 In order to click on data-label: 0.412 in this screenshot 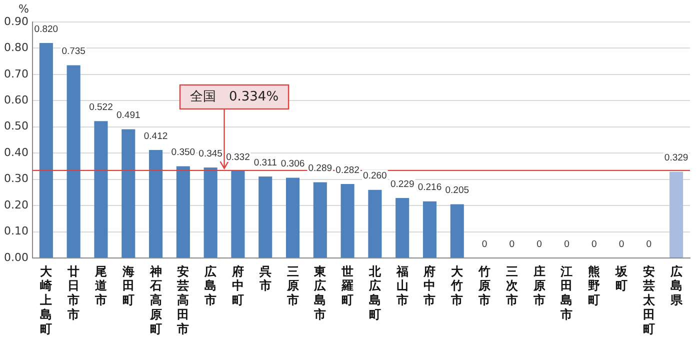, I will do `click(156, 136)`.